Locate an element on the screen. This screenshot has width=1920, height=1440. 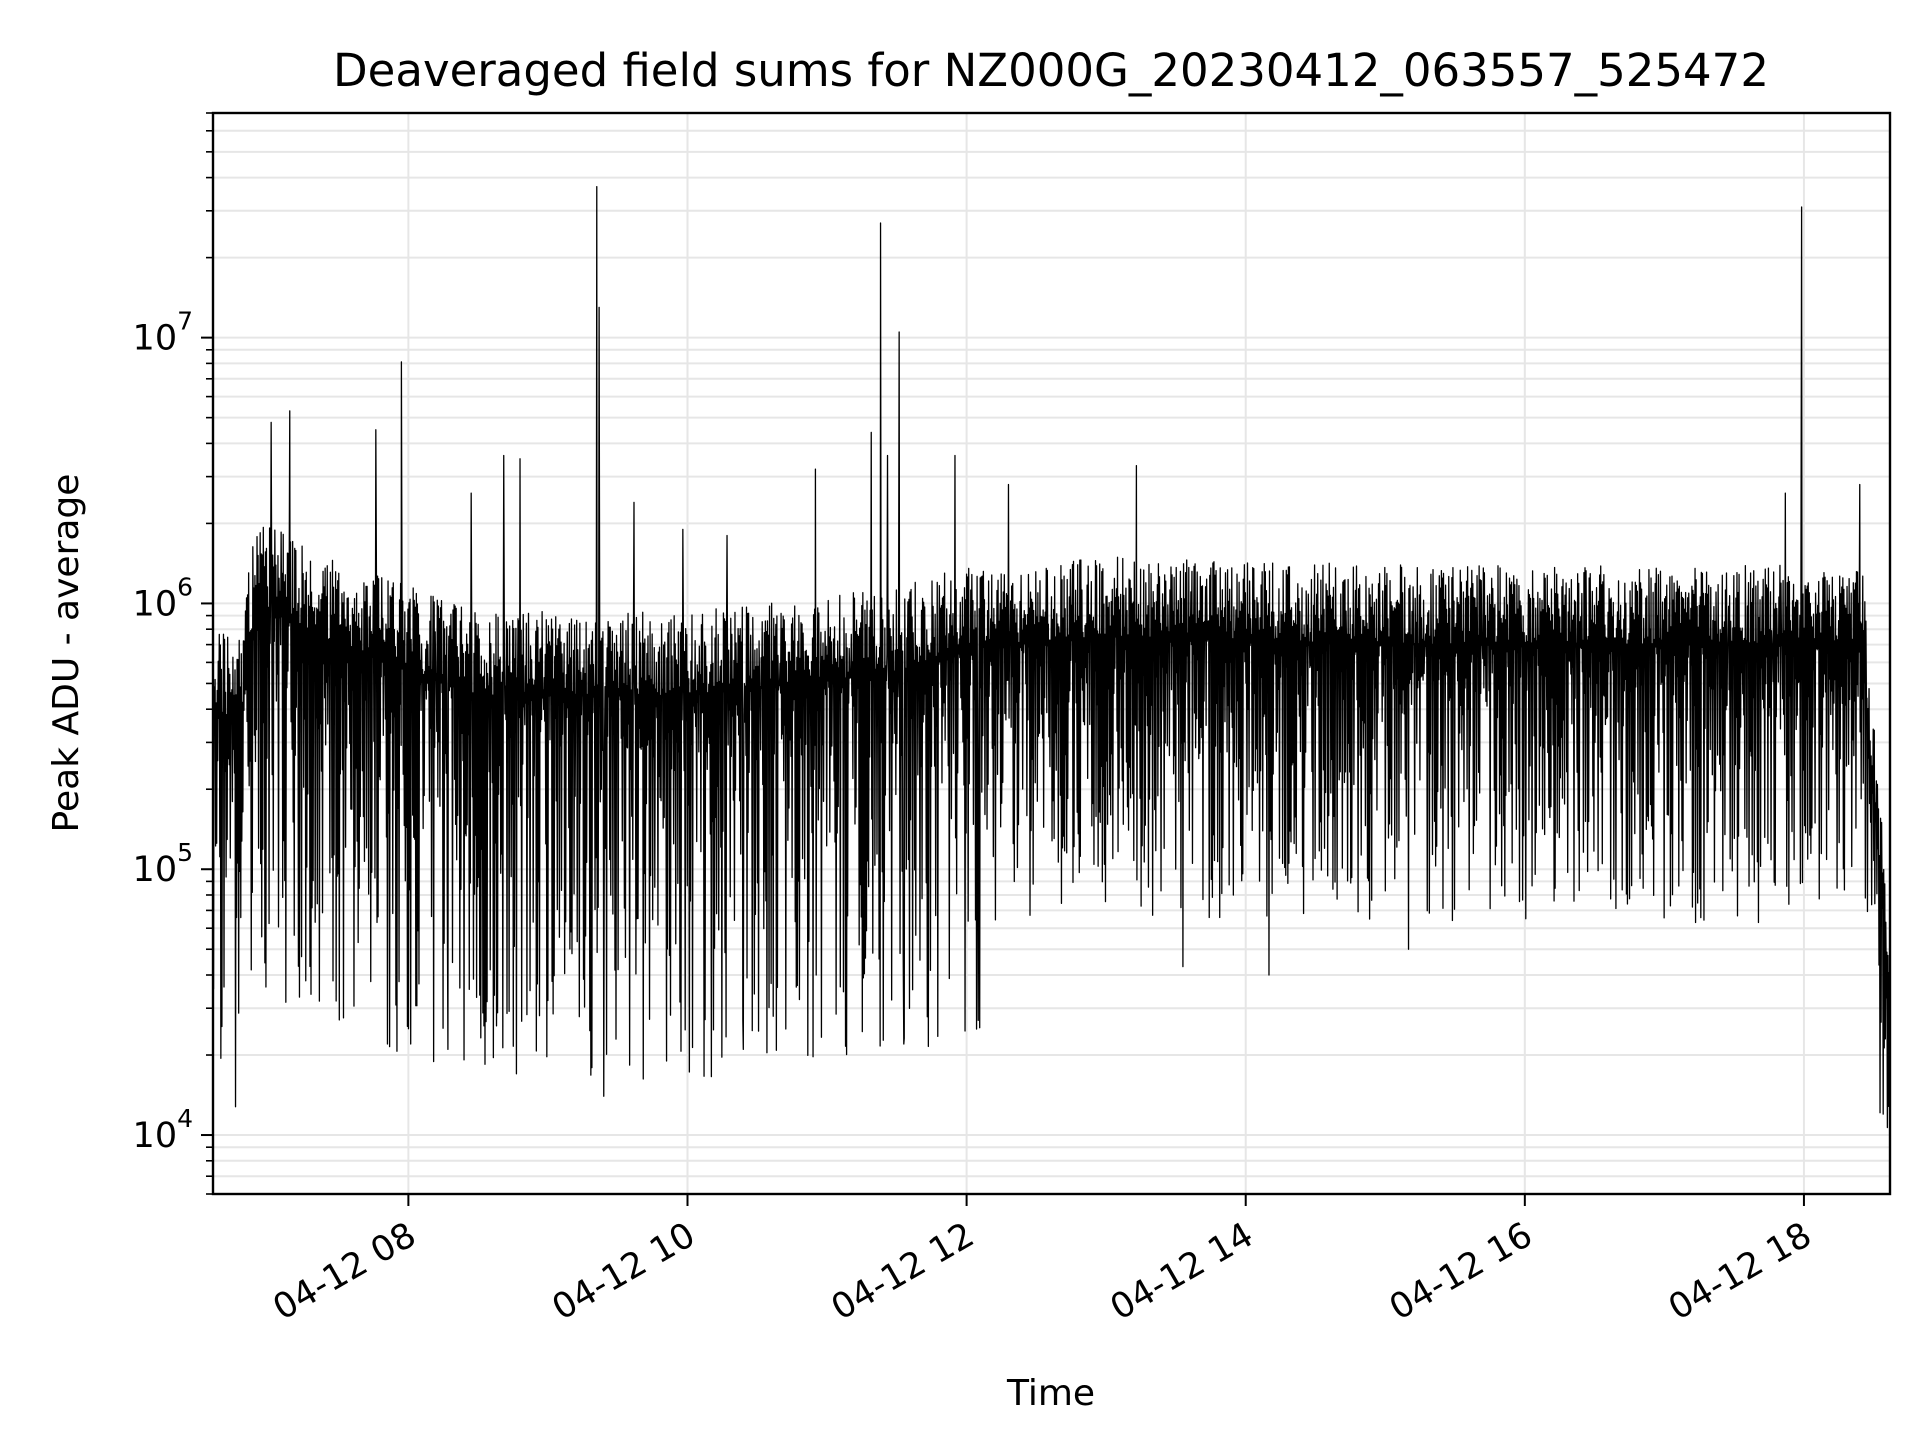
y-tick-label: 10⁴ is located at coordinates (163, 1130).